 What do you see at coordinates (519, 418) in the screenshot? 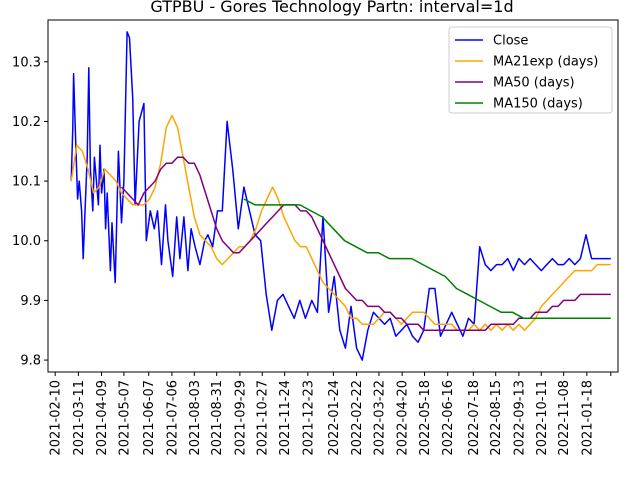
I see `x-tick-label: 2022-09-13` at bounding box center [519, 418].